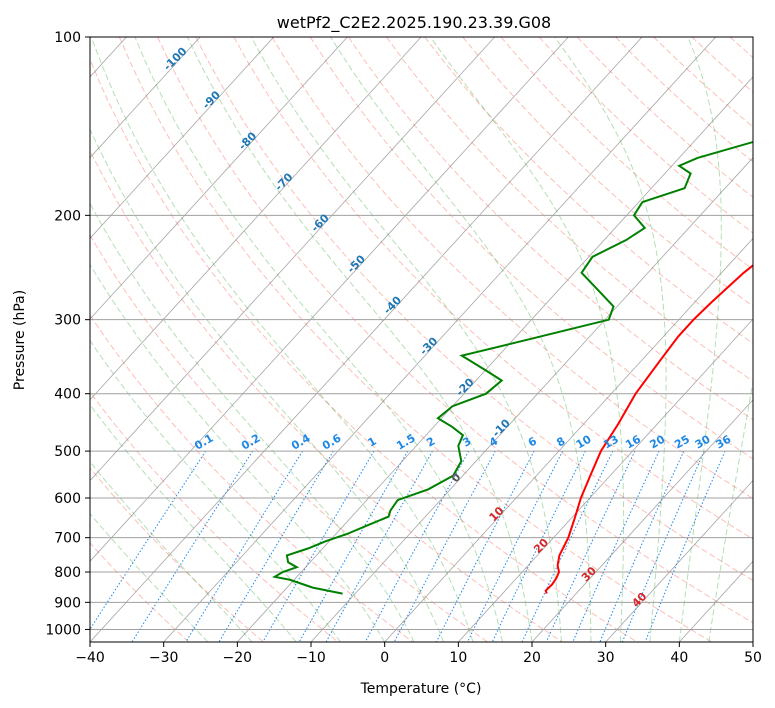  I want to click on x-tick-label: 40, so click(679, 658).